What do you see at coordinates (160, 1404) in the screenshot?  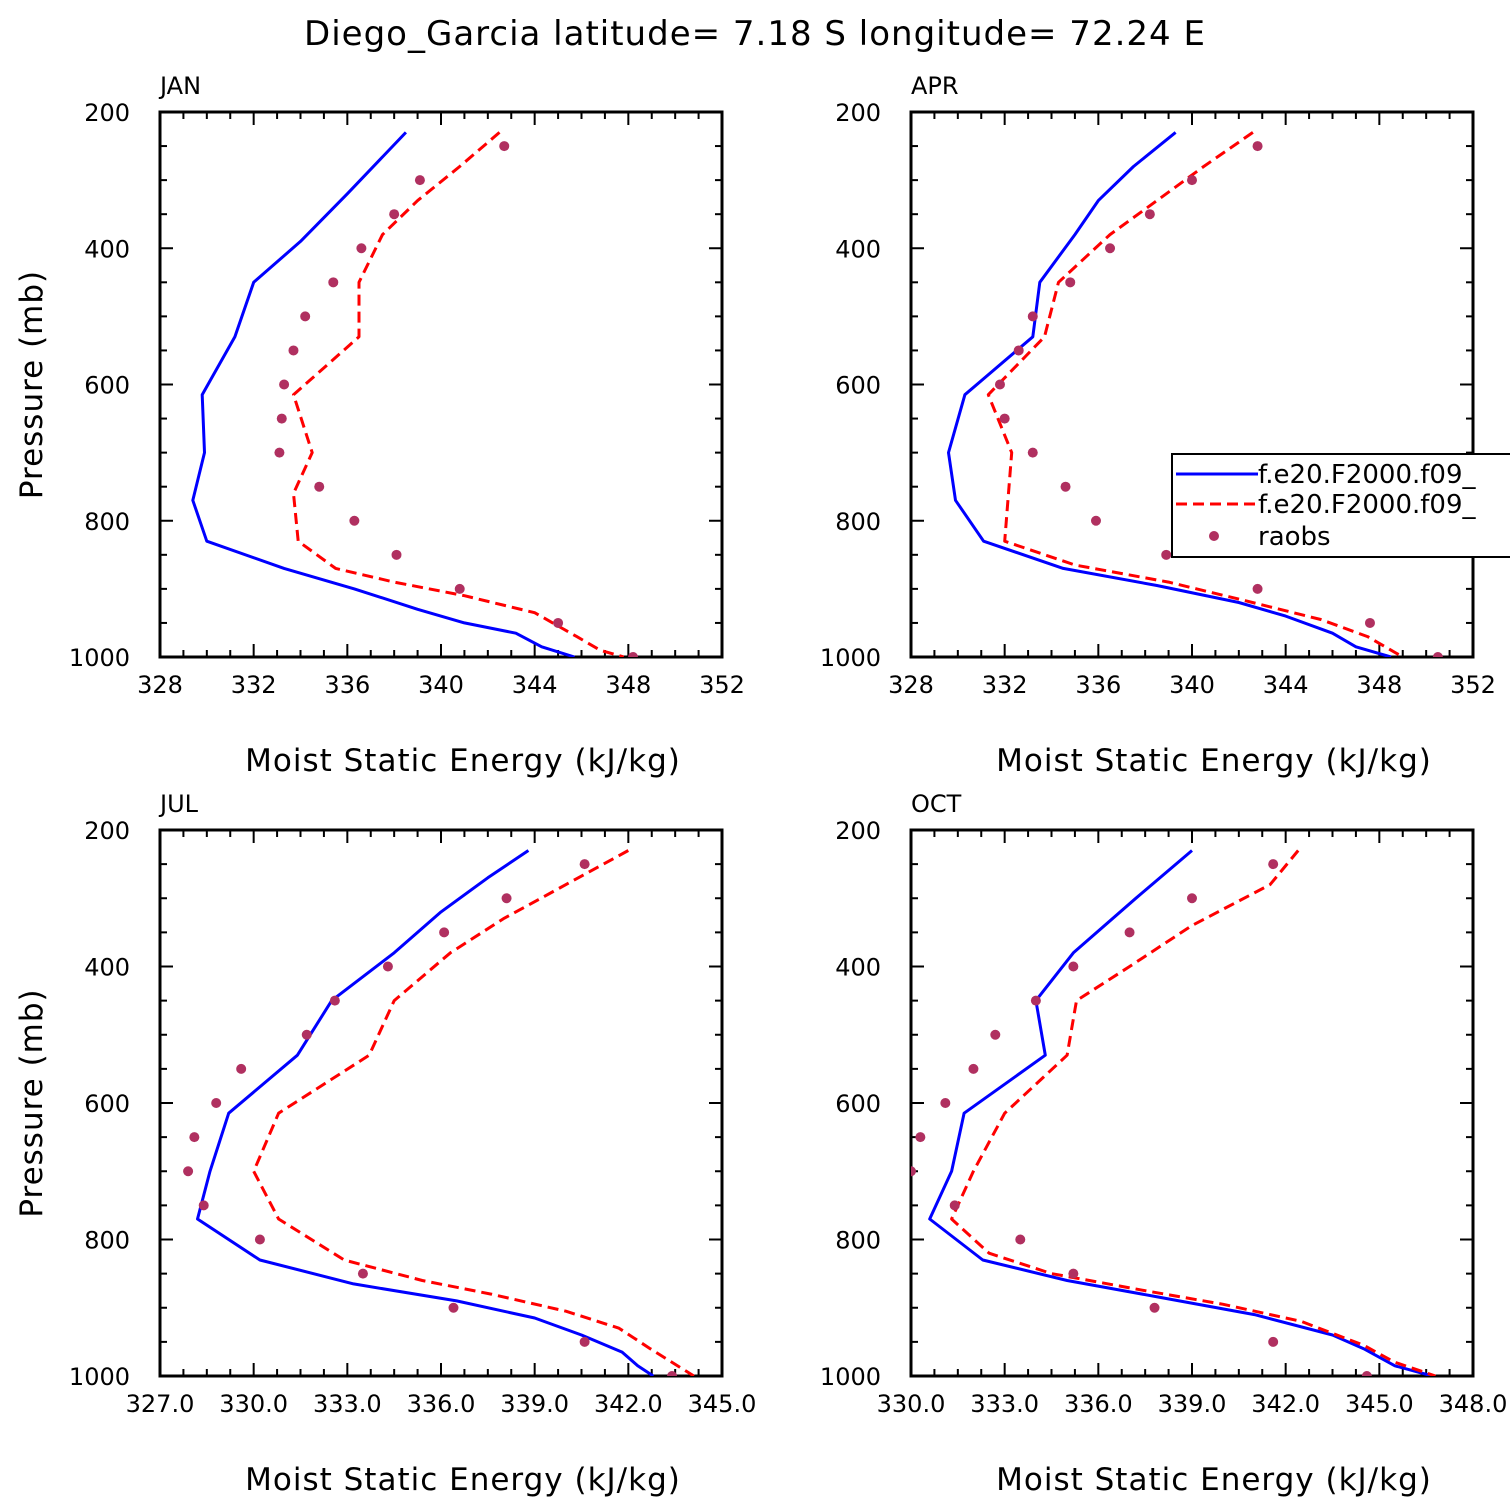 I see `x-tick-label: 327.0` at bounding box center [160, 1404].